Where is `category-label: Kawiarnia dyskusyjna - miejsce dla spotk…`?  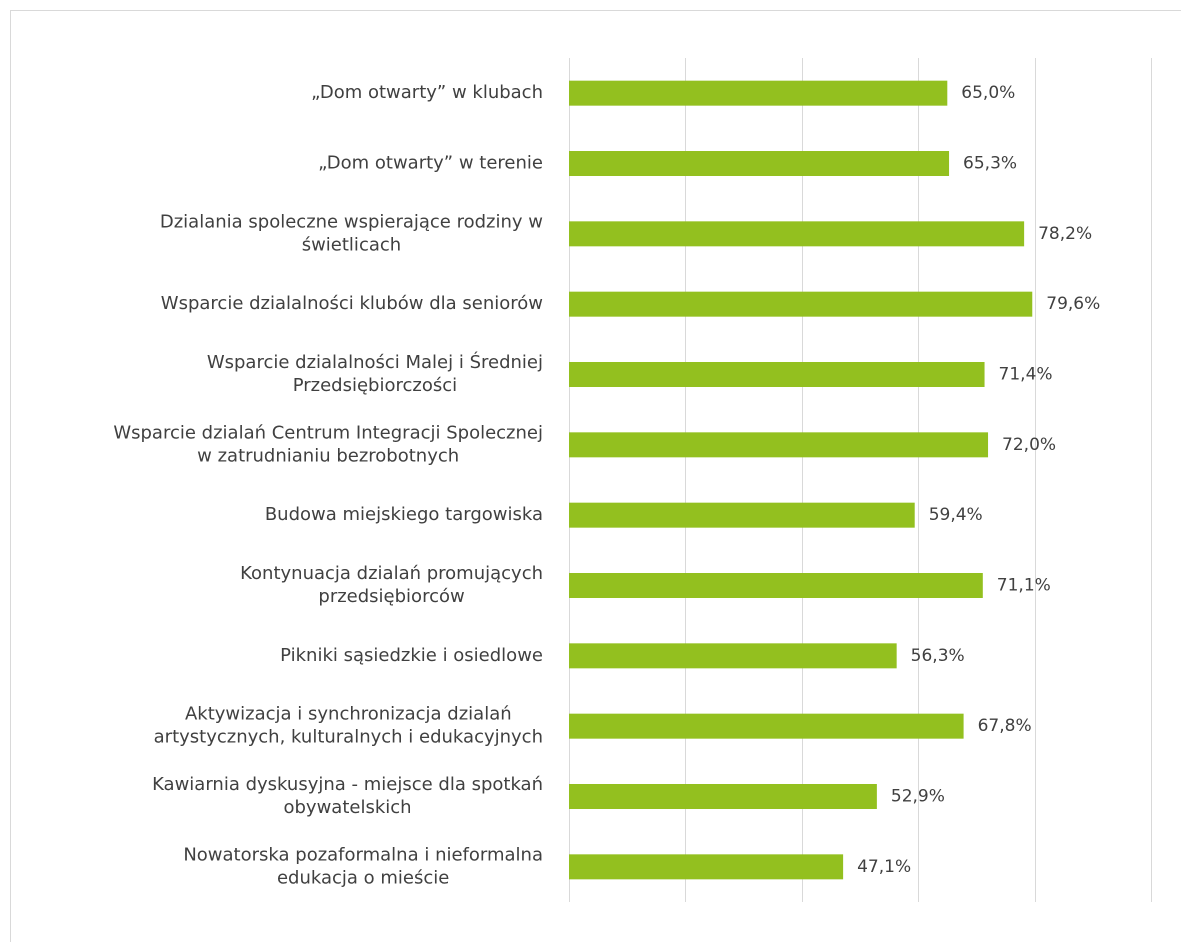
category-label: Kawiarnia dyskusyjna - miejsce dla spotk… is located at coordinates (347, 796).